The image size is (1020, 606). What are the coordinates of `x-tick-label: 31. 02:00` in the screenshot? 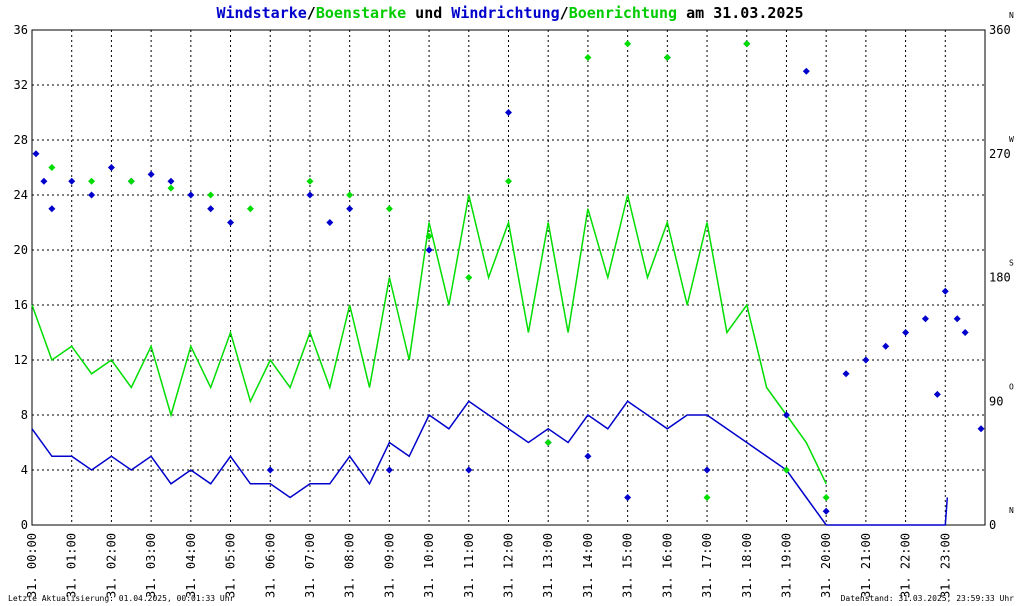 It's located at (111, 565).